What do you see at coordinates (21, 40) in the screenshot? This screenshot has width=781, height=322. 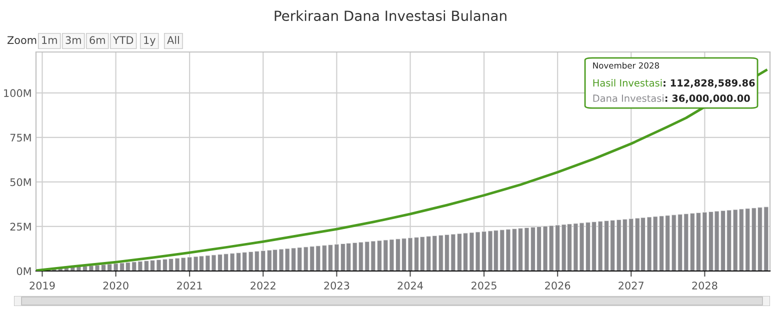 I see `text: Zoom` at bounding box center [21, 40].